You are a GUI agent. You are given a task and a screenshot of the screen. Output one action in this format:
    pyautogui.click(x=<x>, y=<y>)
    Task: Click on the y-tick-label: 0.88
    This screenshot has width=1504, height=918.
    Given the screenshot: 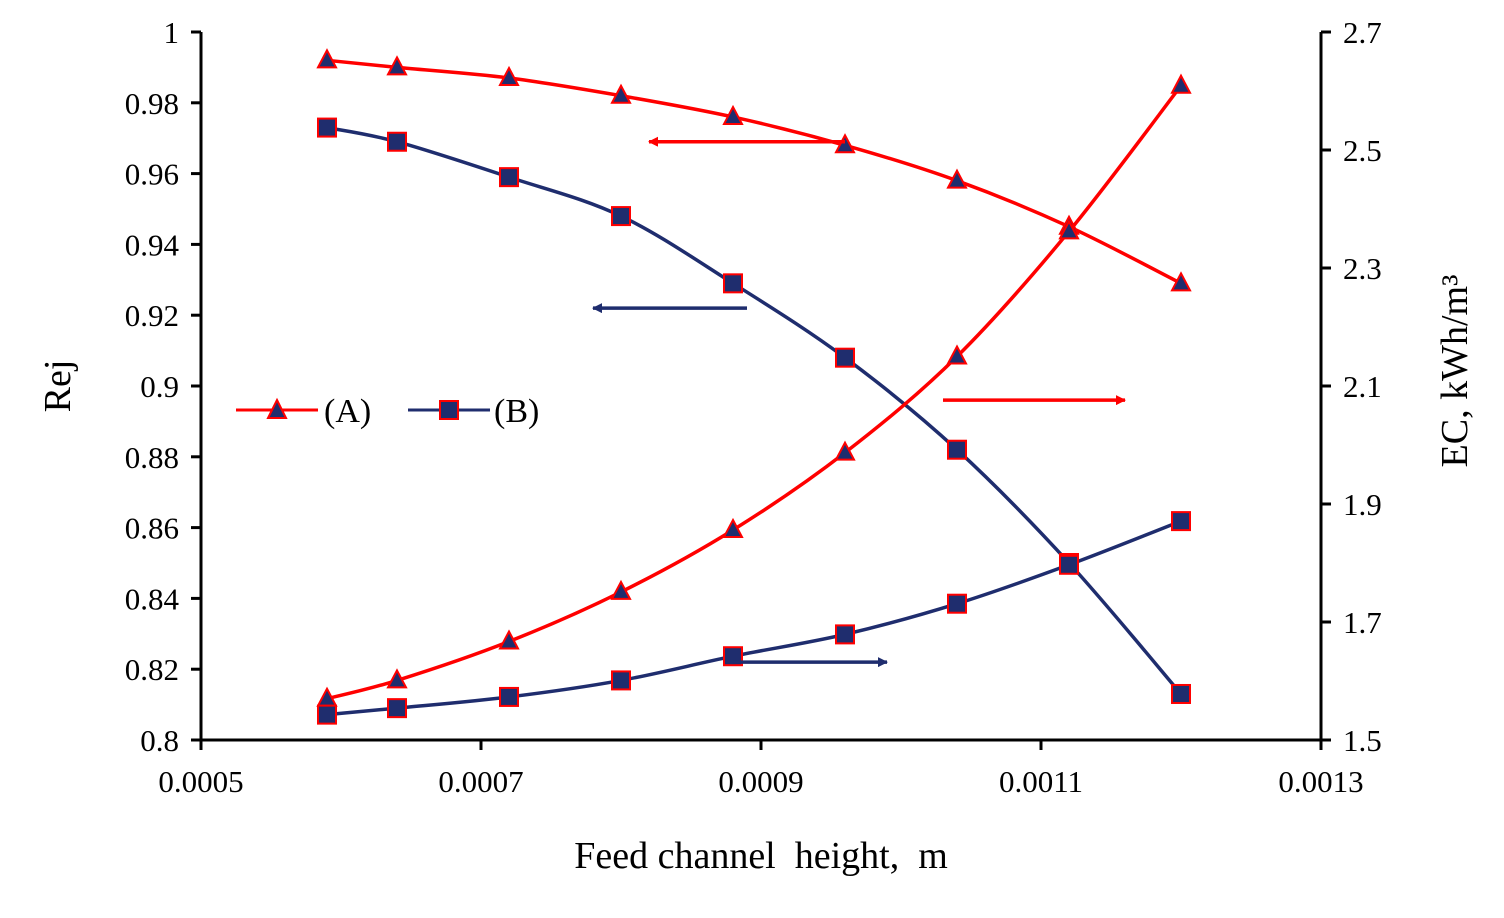 What is the action you would take?
    pyautogui.click(x=152, y=457)
    